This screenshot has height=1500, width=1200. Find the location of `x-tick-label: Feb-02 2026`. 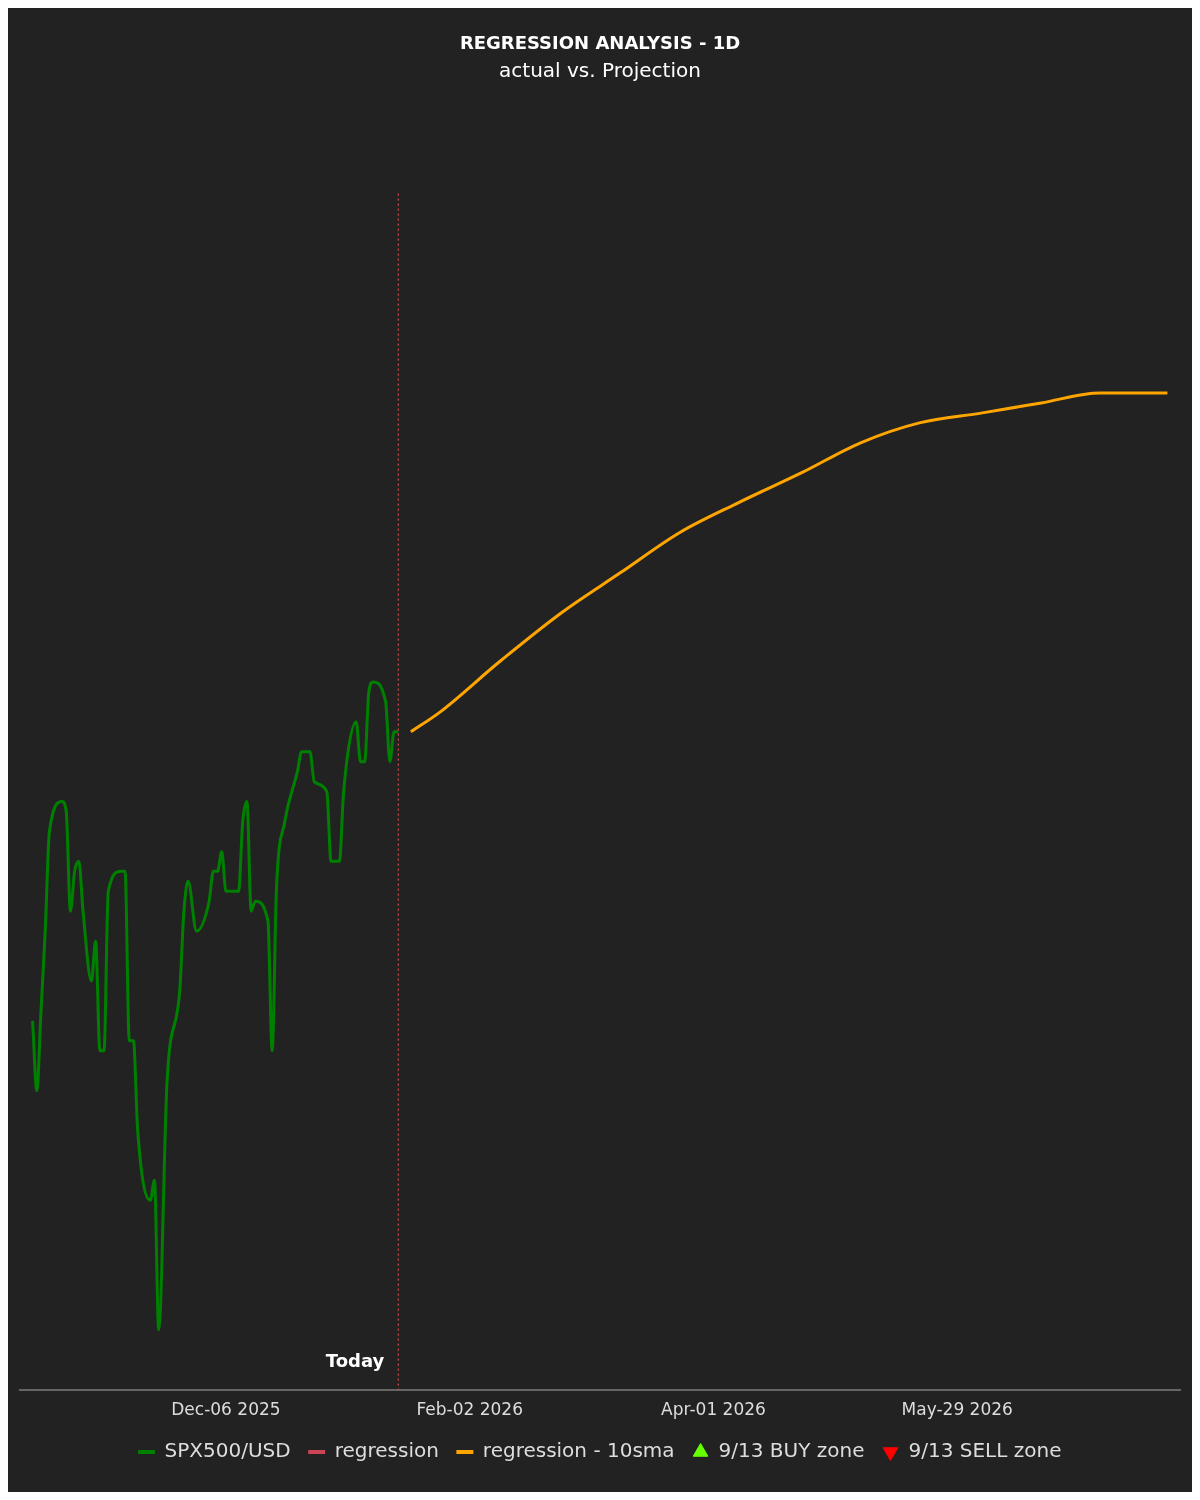

x-tick-label: Feb-02 2026 is located at coordinates (469, 1409).